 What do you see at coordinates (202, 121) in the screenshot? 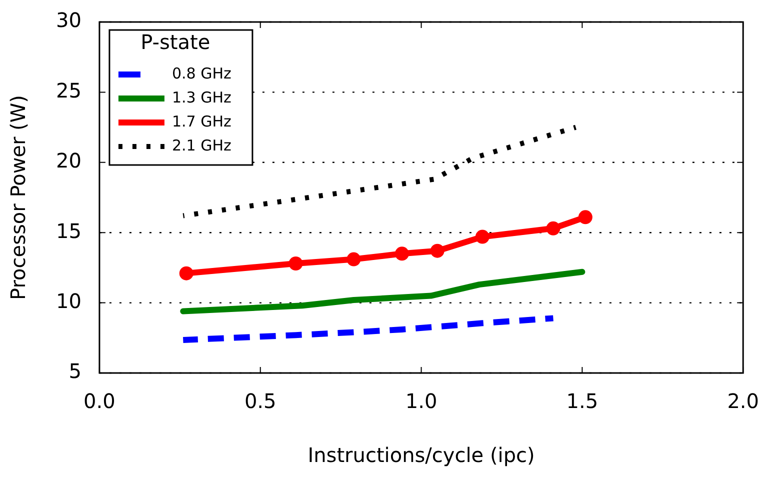
I see `legend-label: 1.7 GHz` at bounding box center [202, 121].